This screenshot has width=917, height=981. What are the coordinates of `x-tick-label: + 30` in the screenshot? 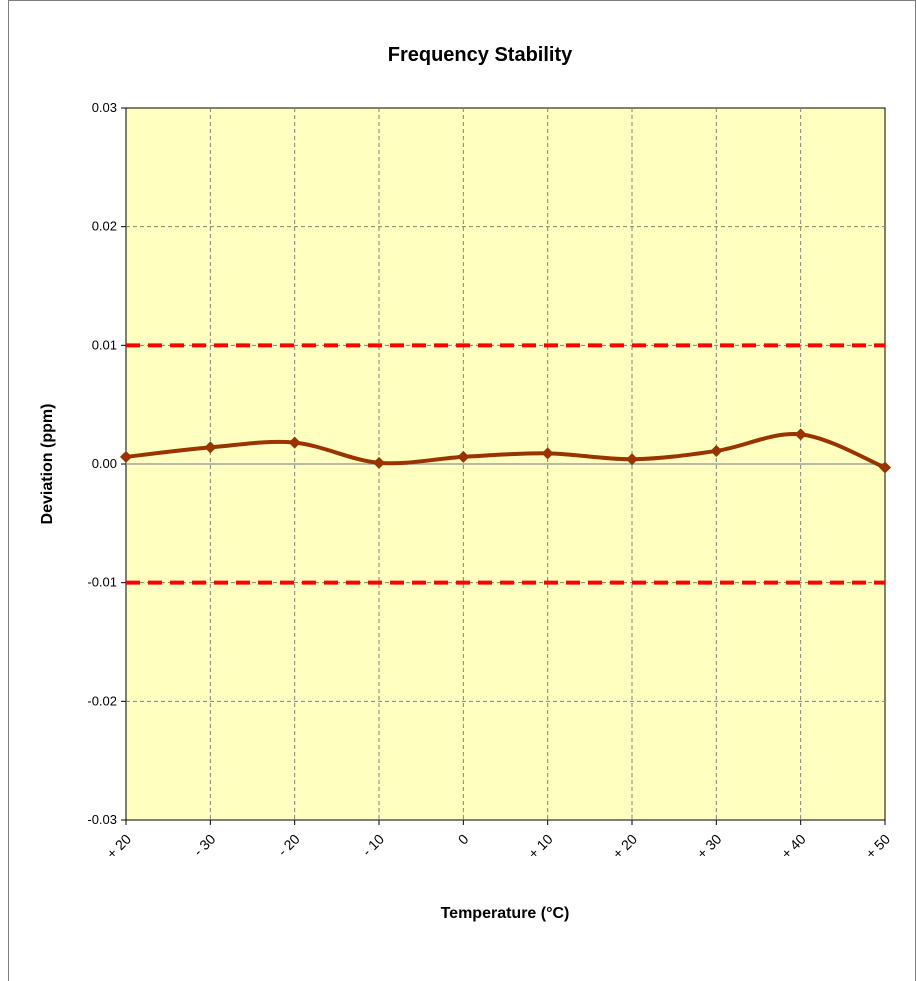 It's located at (709, 846).